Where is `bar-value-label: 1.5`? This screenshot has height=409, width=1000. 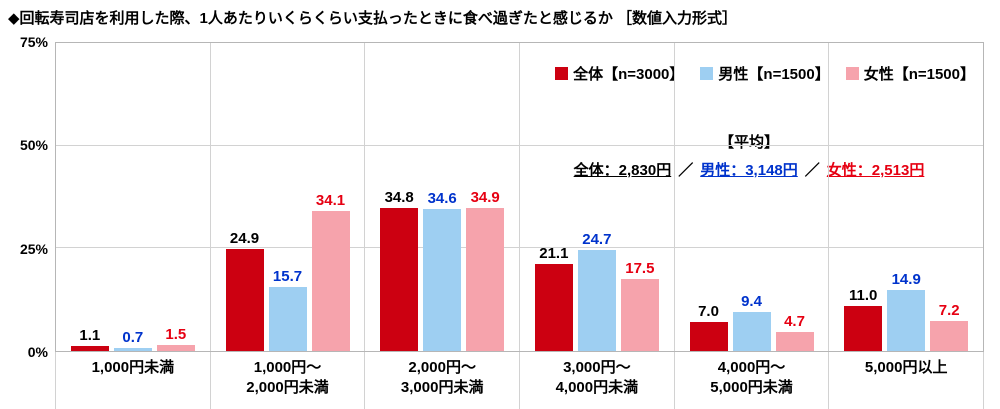
bar-value-label: 1.5 is located at coordinates (176, 334).